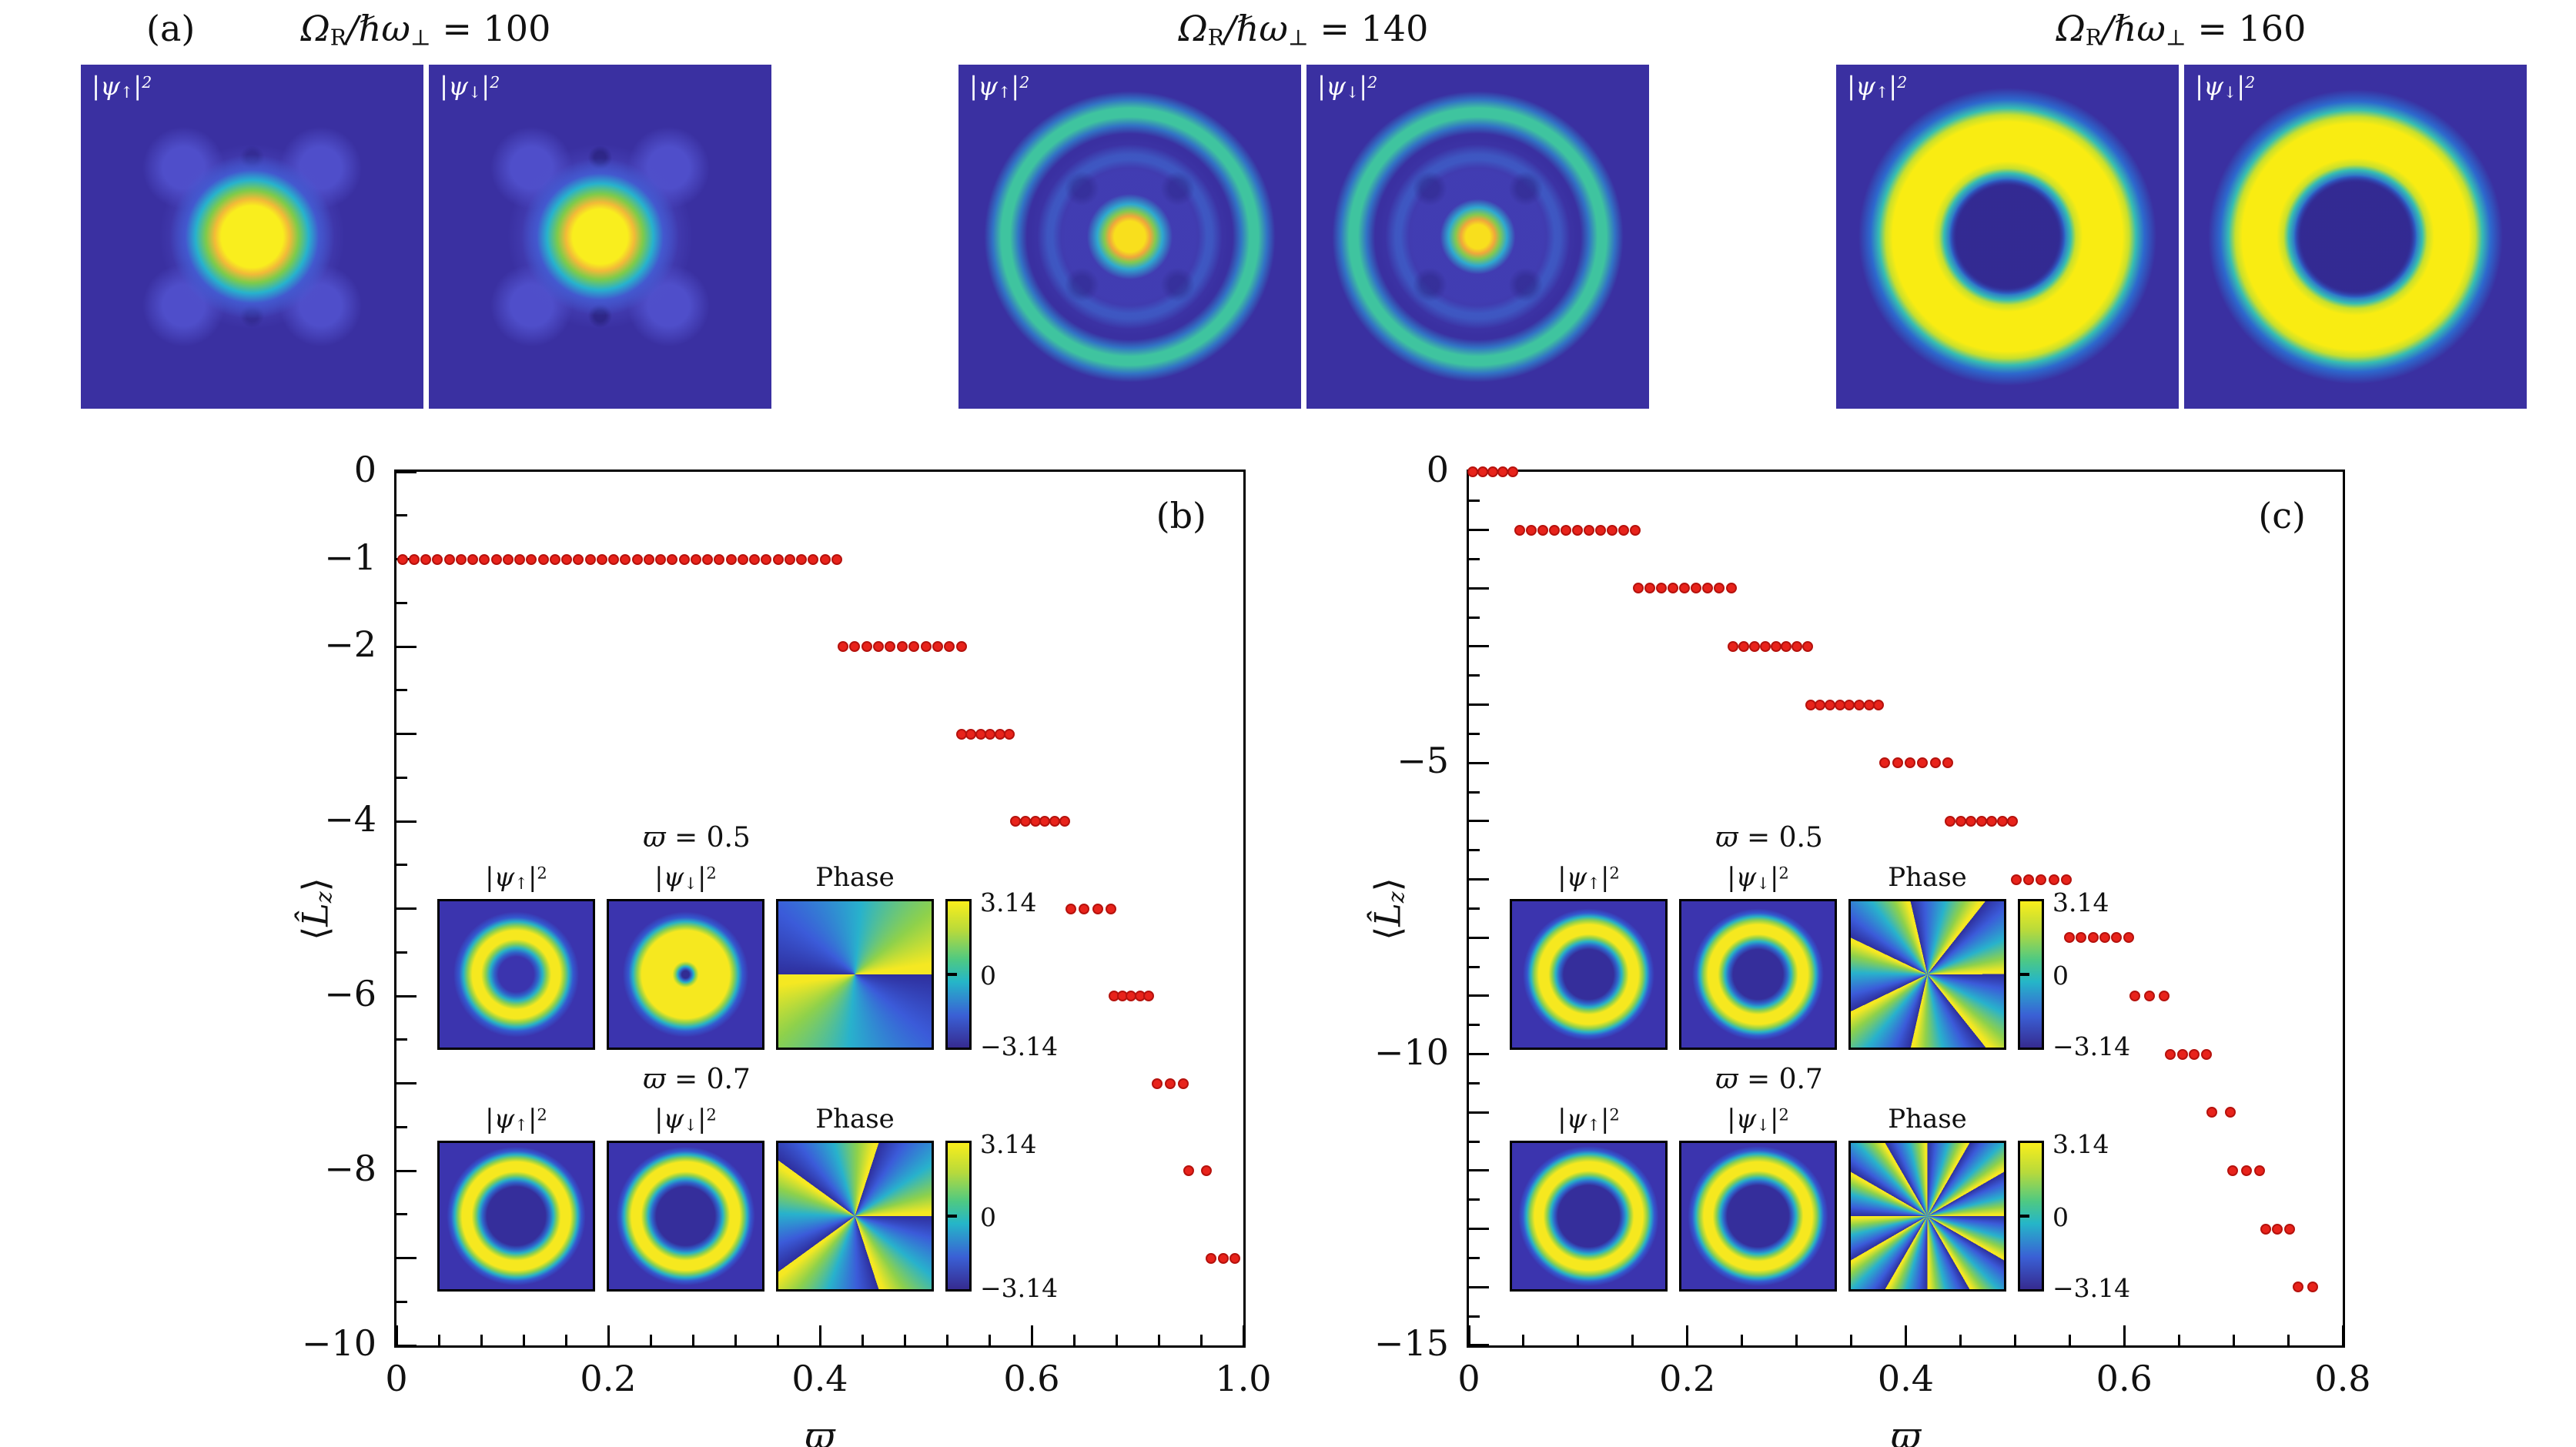  What do you see at coordinates (1477, 237) in the screenshot?
I see `density-tile-140-down: |ψ↓|2` at bounding box center [1477, 237].